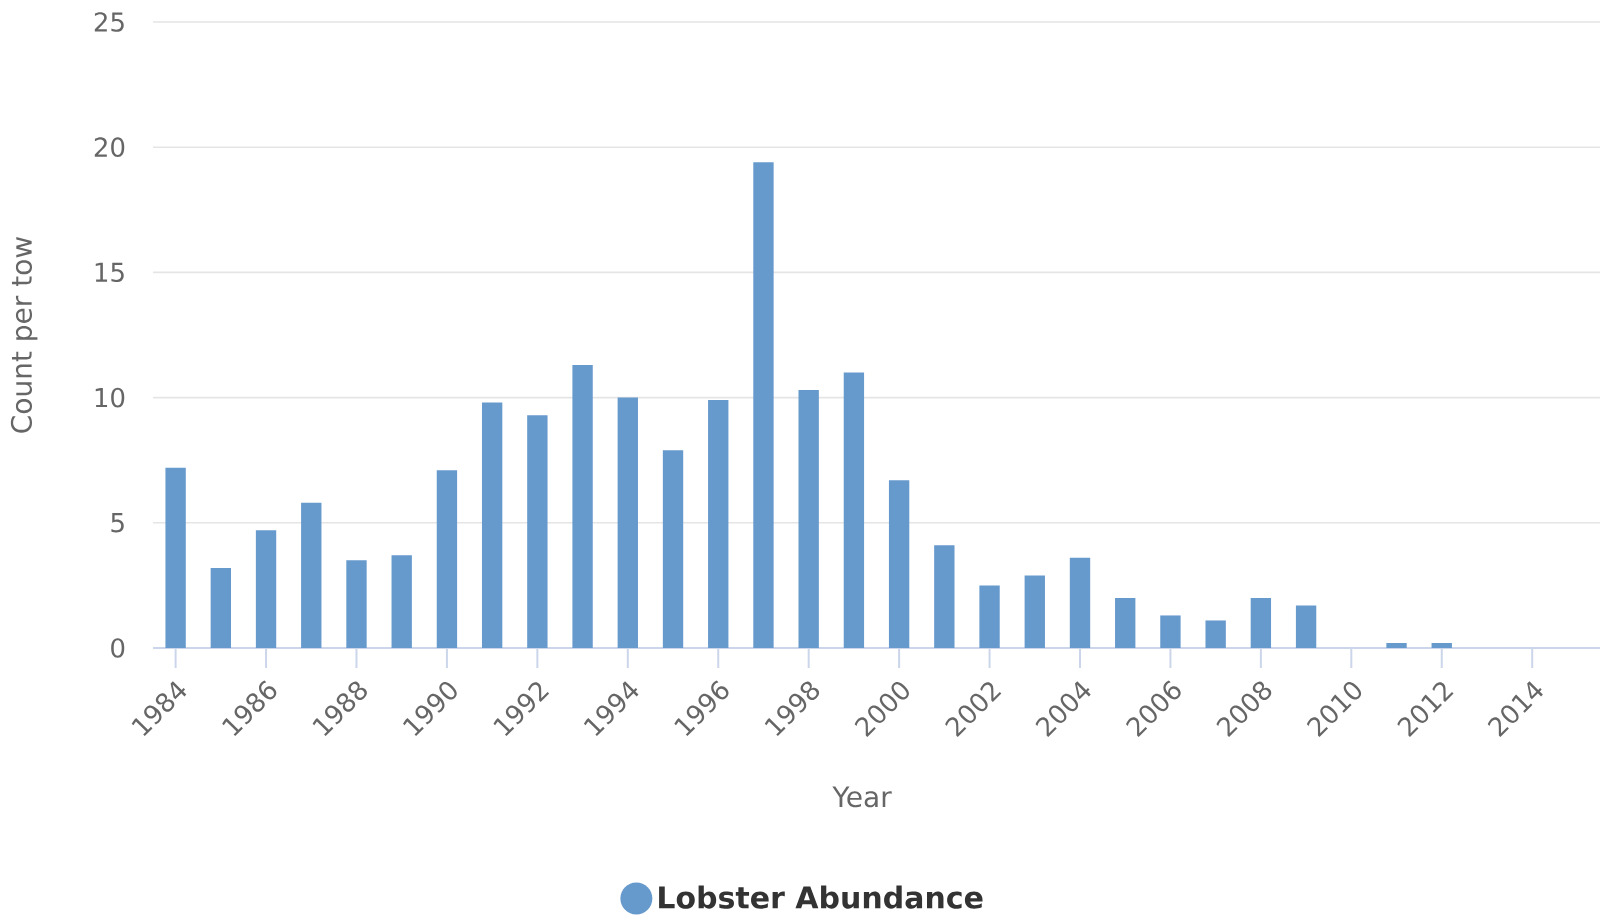 Image resolution: width=1600 pixels, height=918 pixels. Describe the element at coordinates (110, 397) in the screenshot. I see `y-tick-label: 10` at that location.